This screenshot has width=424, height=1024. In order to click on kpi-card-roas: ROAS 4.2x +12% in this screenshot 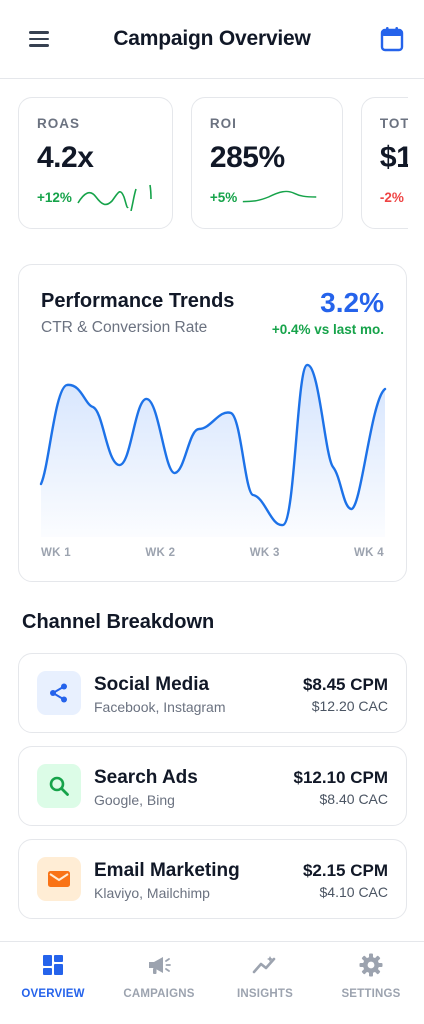, I will do `click(95, 163)`.